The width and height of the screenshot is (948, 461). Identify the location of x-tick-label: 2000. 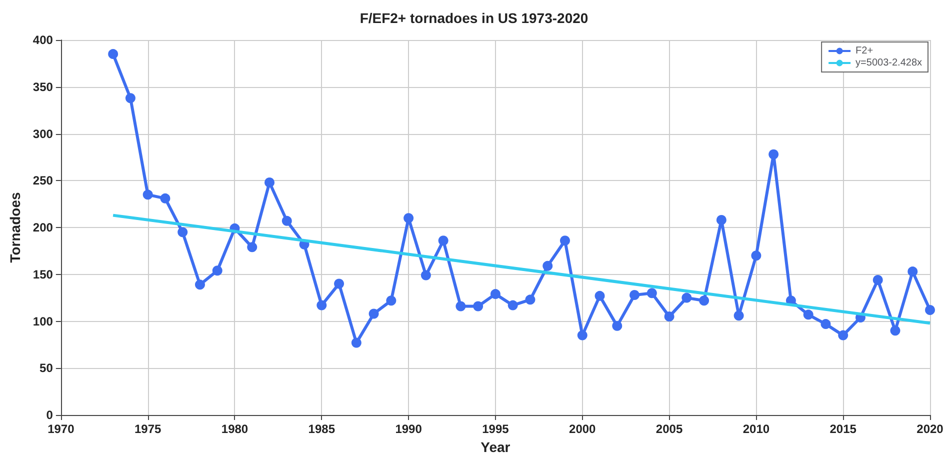
(582, 429).